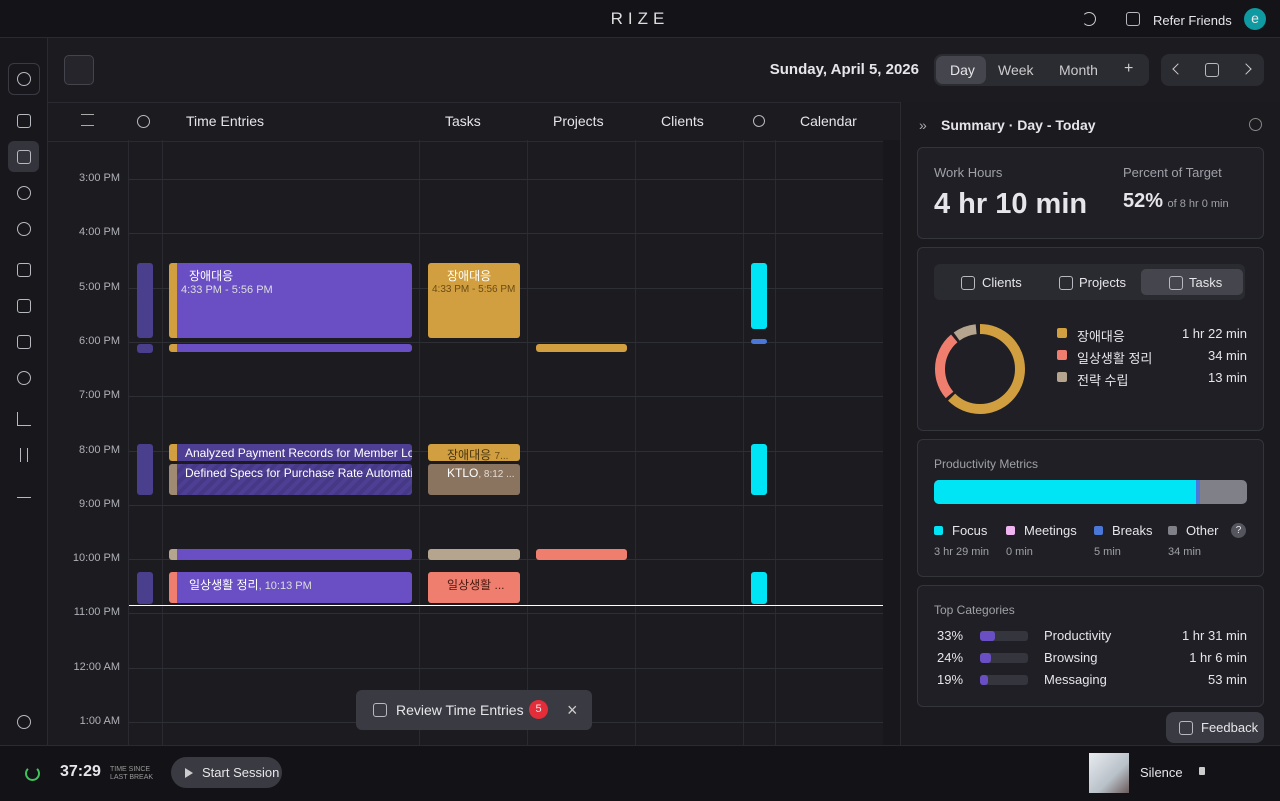 The height and width of the screenshot is (801, 1280). What do you see at coordinates (99, 286) in the screenshot?
I see `time-label: 5:00 PM` at bounding box center [99, 286].